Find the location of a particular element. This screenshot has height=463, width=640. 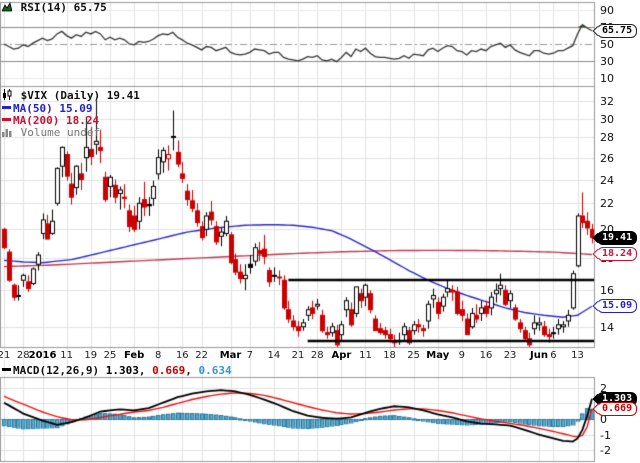

rsi-y-tick-label: 30 is located at coordinates (607, 61).